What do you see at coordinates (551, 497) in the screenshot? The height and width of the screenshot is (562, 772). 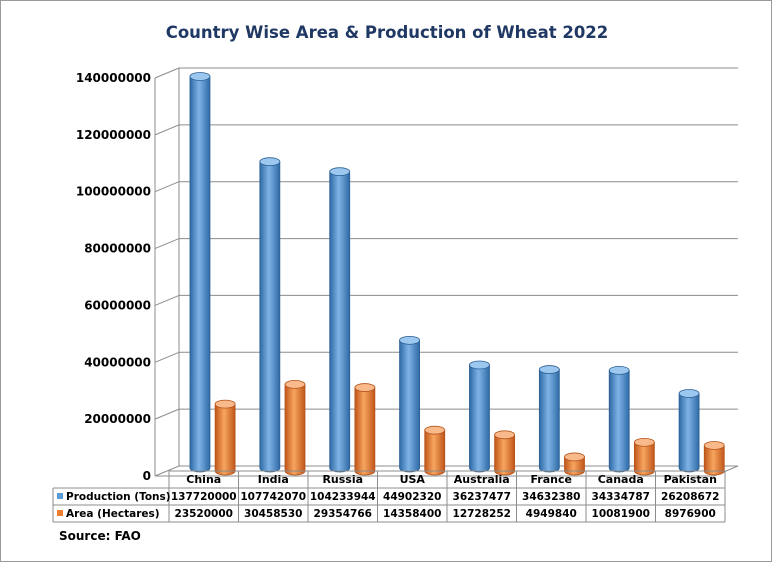 I see `table-value: 34632380` at bounding box center [551, 497].